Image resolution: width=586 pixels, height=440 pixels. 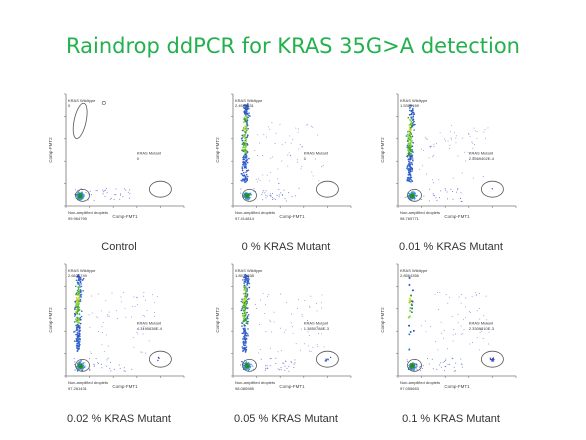 I want to click on y-axis-label: Comp-FMT2, so click(x=50, y=150).